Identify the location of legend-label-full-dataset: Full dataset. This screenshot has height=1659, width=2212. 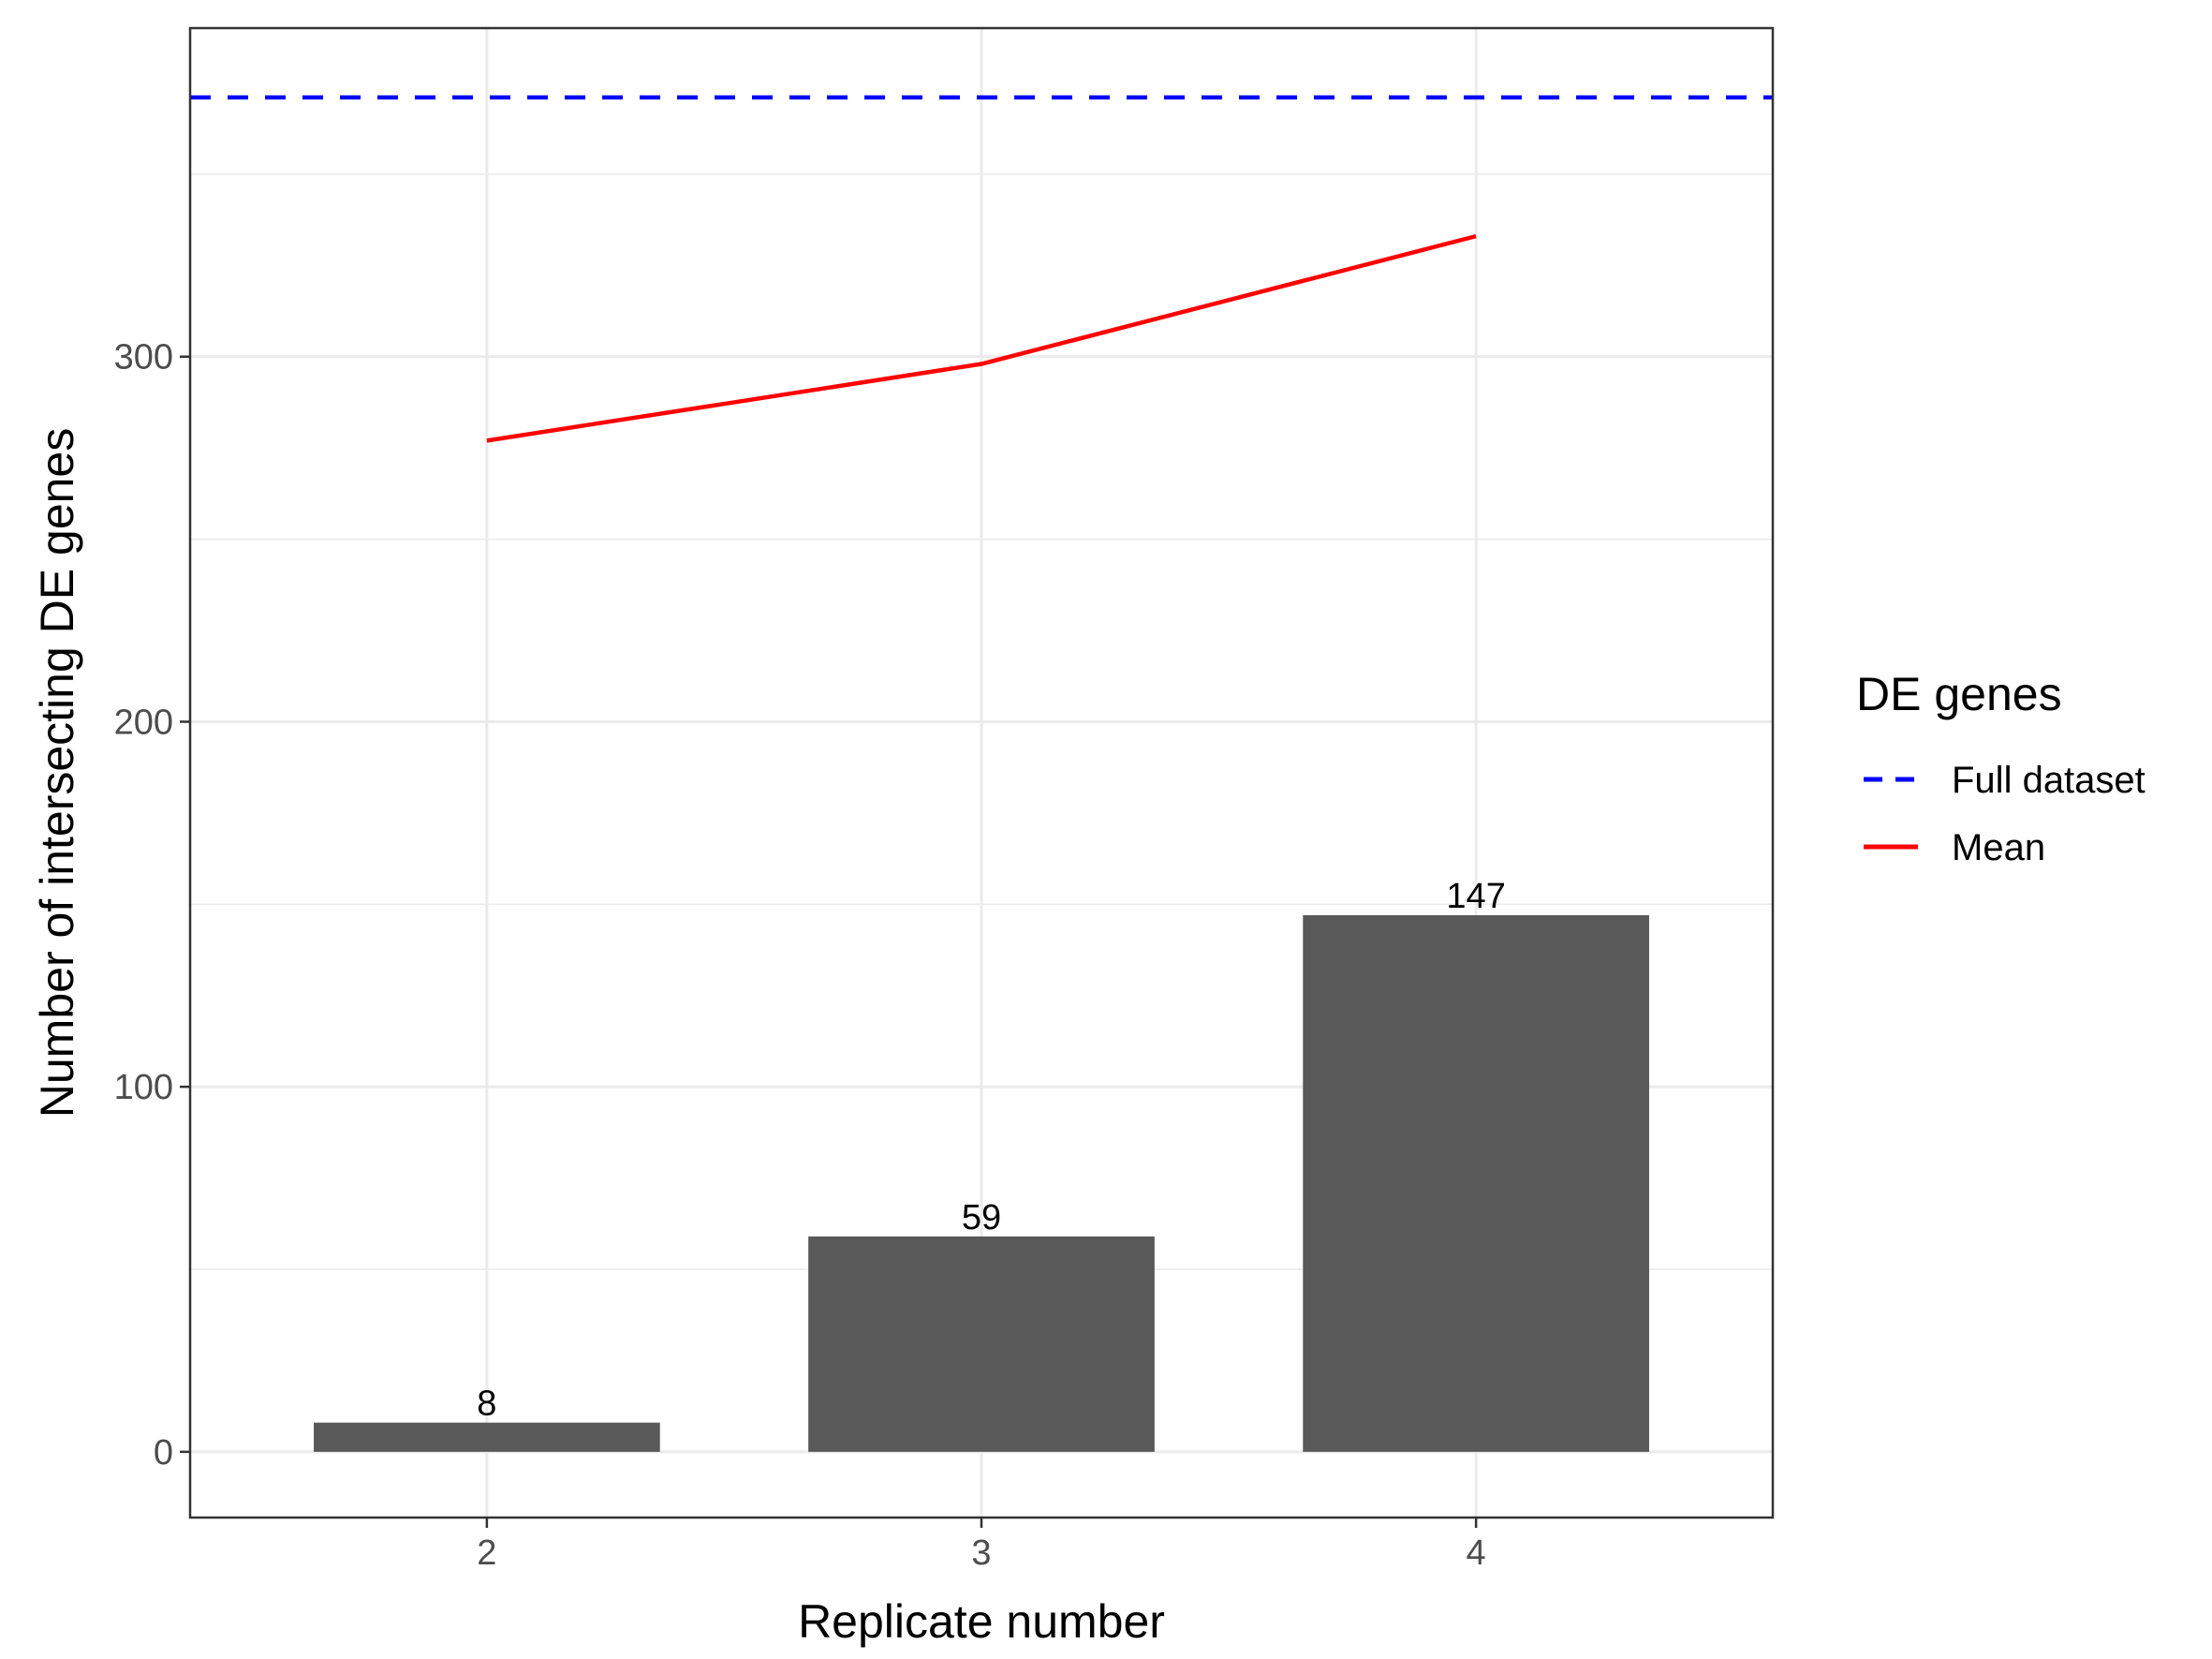
(2049, 780).